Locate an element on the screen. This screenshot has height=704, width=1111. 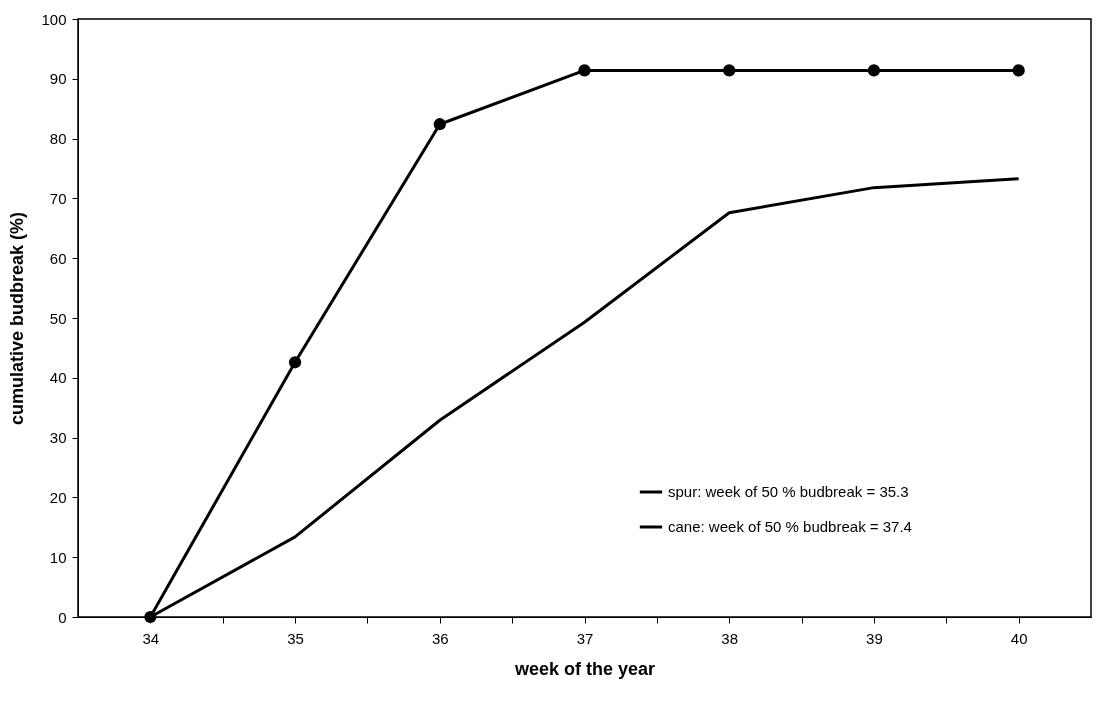
y-tick-label: 50 is located at coordinates (58, 318).